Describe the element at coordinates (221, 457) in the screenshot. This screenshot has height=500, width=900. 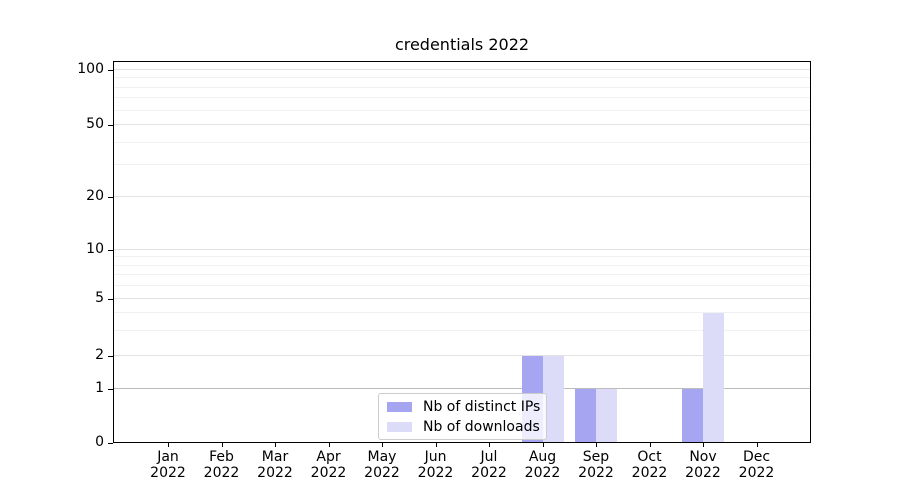
I see `month-label: Feb` at that location.